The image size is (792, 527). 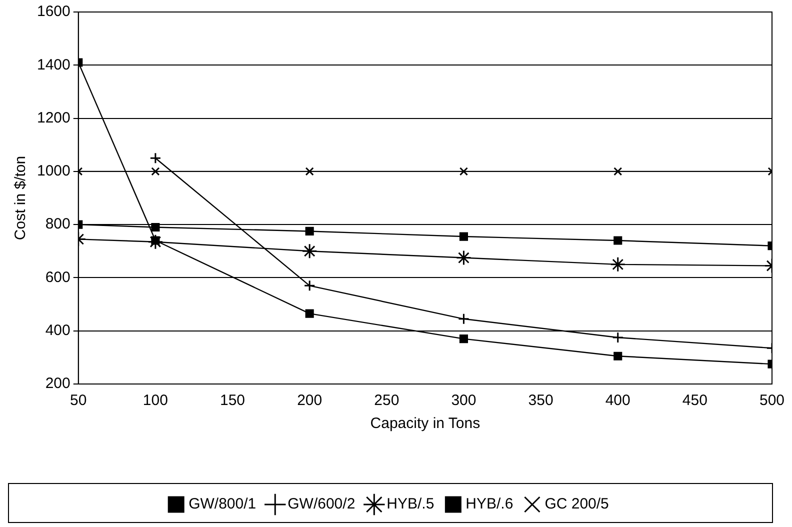 I want to click on y-tick-label: 800, so click(x=57, y=224).